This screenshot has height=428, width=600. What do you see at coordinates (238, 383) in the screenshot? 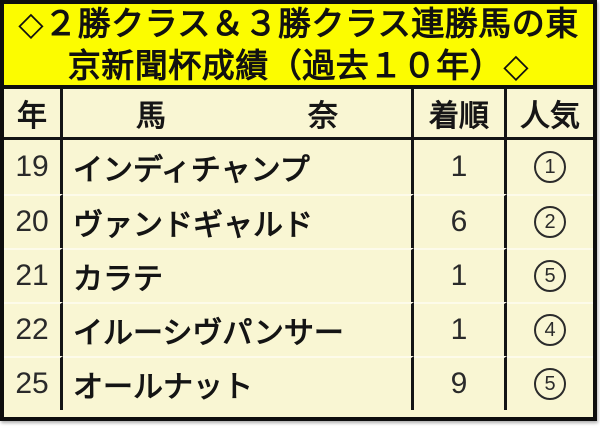
I see `horse-name-cell: オールナット` at bounding box center [238, 383].